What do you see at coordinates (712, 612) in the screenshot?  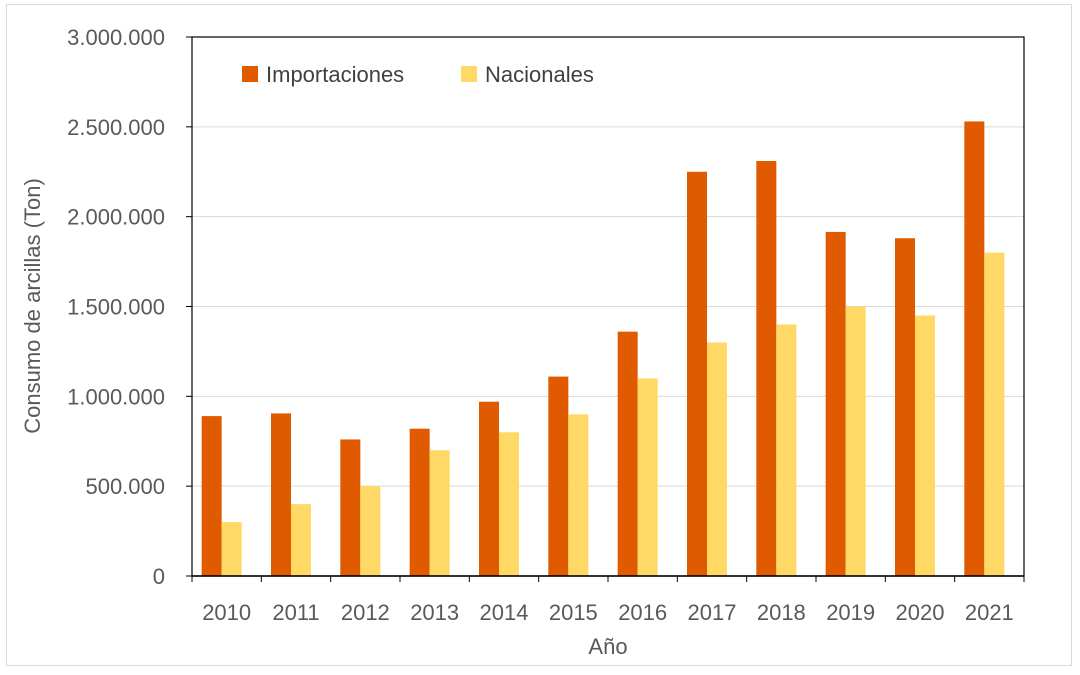 I see `x-tick-label: 2017` at bounding box center [712, 612].